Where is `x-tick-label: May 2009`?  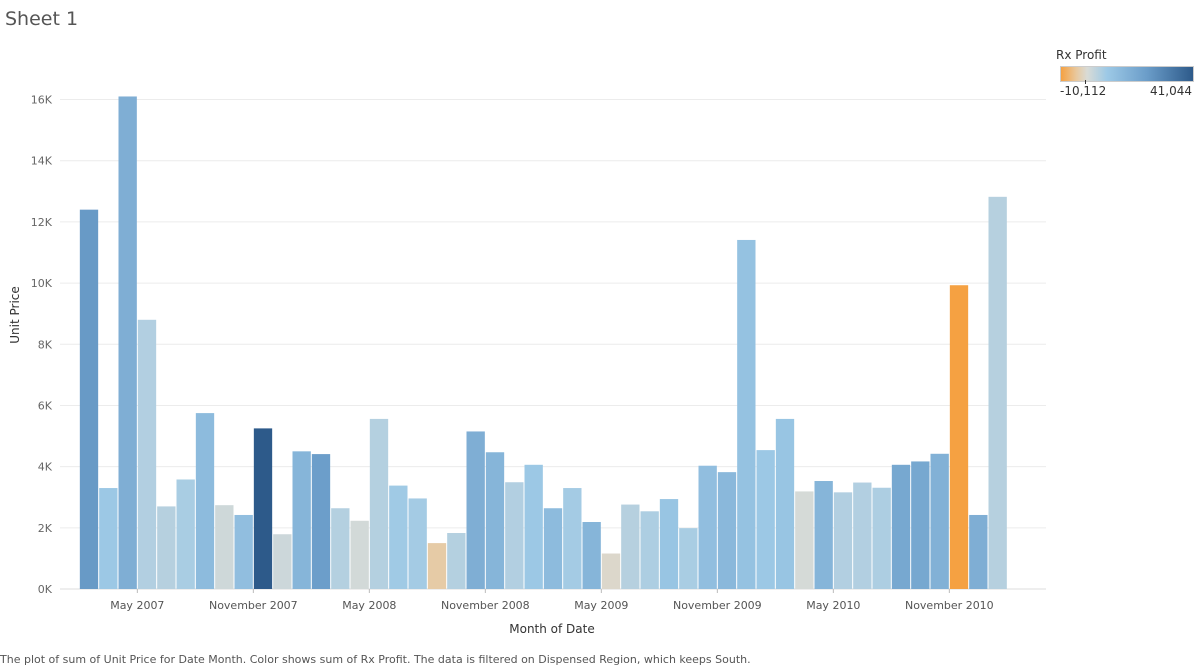
x-tick-label: May 2009 is located at coordinates (601, 605).